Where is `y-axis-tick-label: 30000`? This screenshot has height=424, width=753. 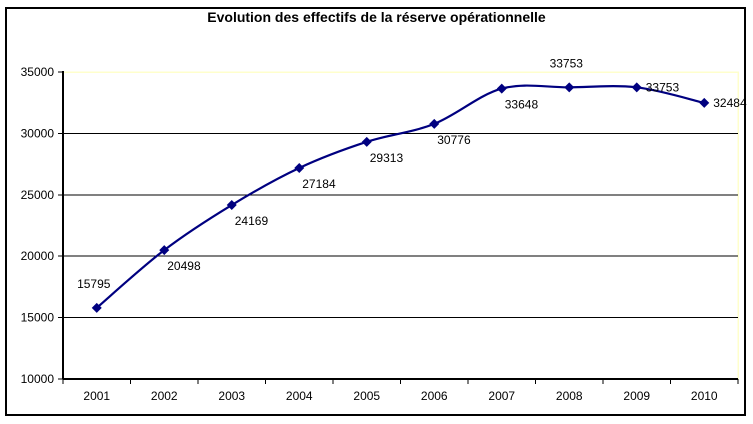 y-axis-tick-label: 30000 is located at coordinates (38, 133).